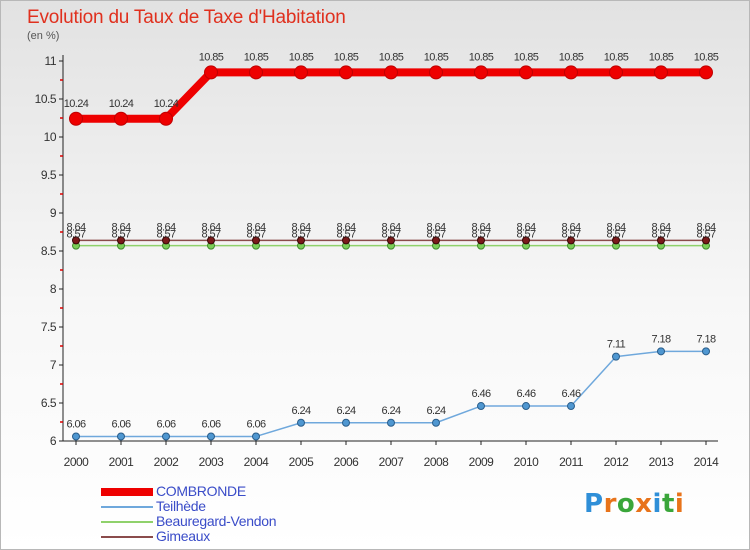  What do you see at coordinates (76, 104) in the screenshot?
I see `data-label: 10.24` at bounding box center [76, 104].